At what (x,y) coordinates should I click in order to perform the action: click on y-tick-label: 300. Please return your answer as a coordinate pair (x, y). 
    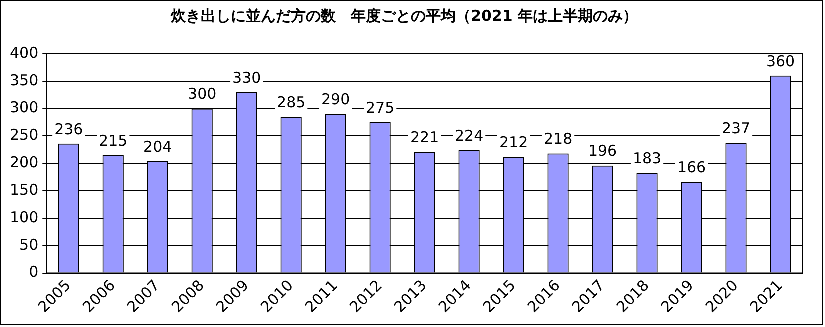
    Looking at the image, I should click on (24, 107).